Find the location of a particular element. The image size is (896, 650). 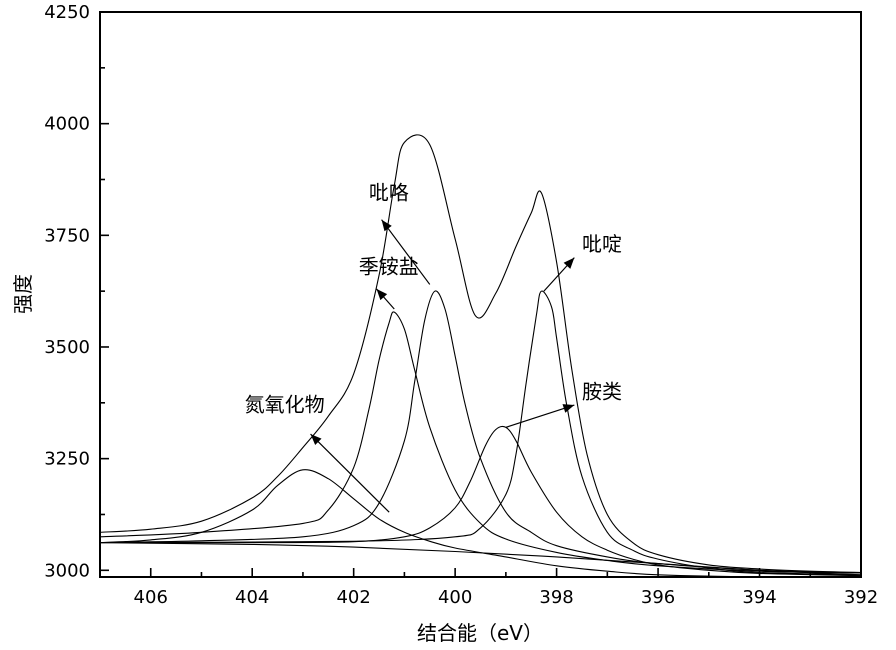

x-tick-label: 406 is located at coordinates (151, 597).